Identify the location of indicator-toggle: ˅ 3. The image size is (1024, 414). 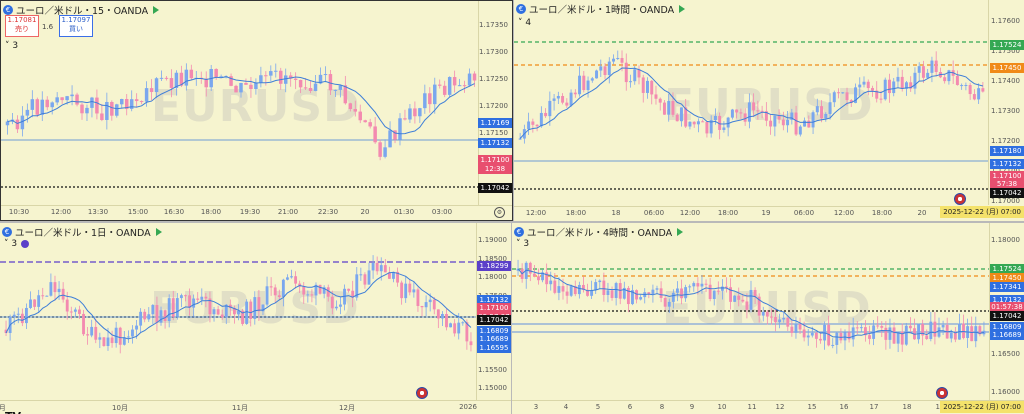
(12, 46).